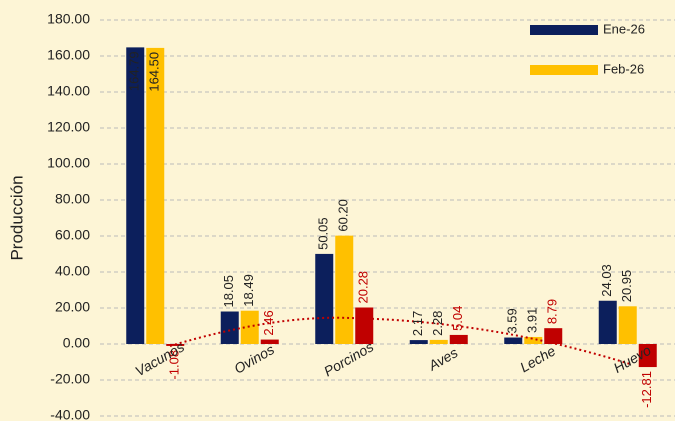 The image size is (675, 421). I want to click on y-tick-label: 80.00, so click(72, 199).